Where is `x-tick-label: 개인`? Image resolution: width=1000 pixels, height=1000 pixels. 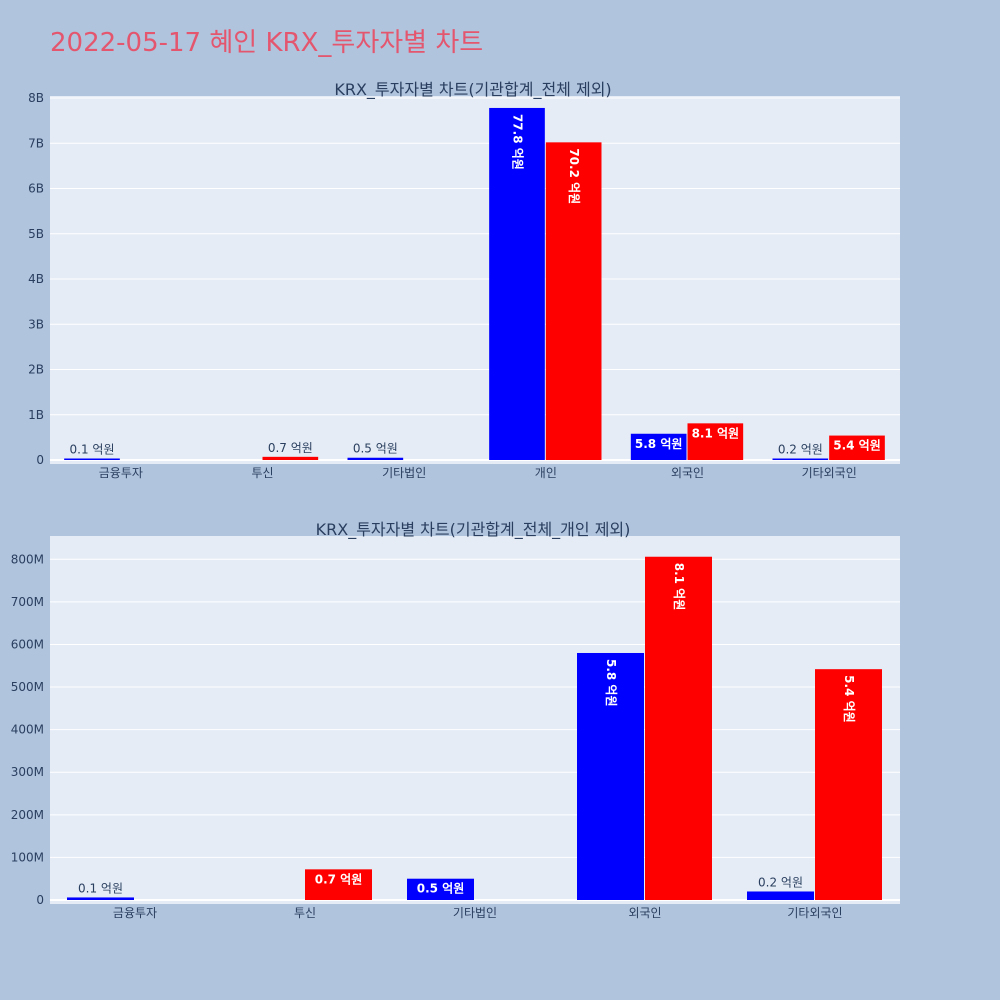
x-tick-label: 개인 is located at coordinates (546, 473).